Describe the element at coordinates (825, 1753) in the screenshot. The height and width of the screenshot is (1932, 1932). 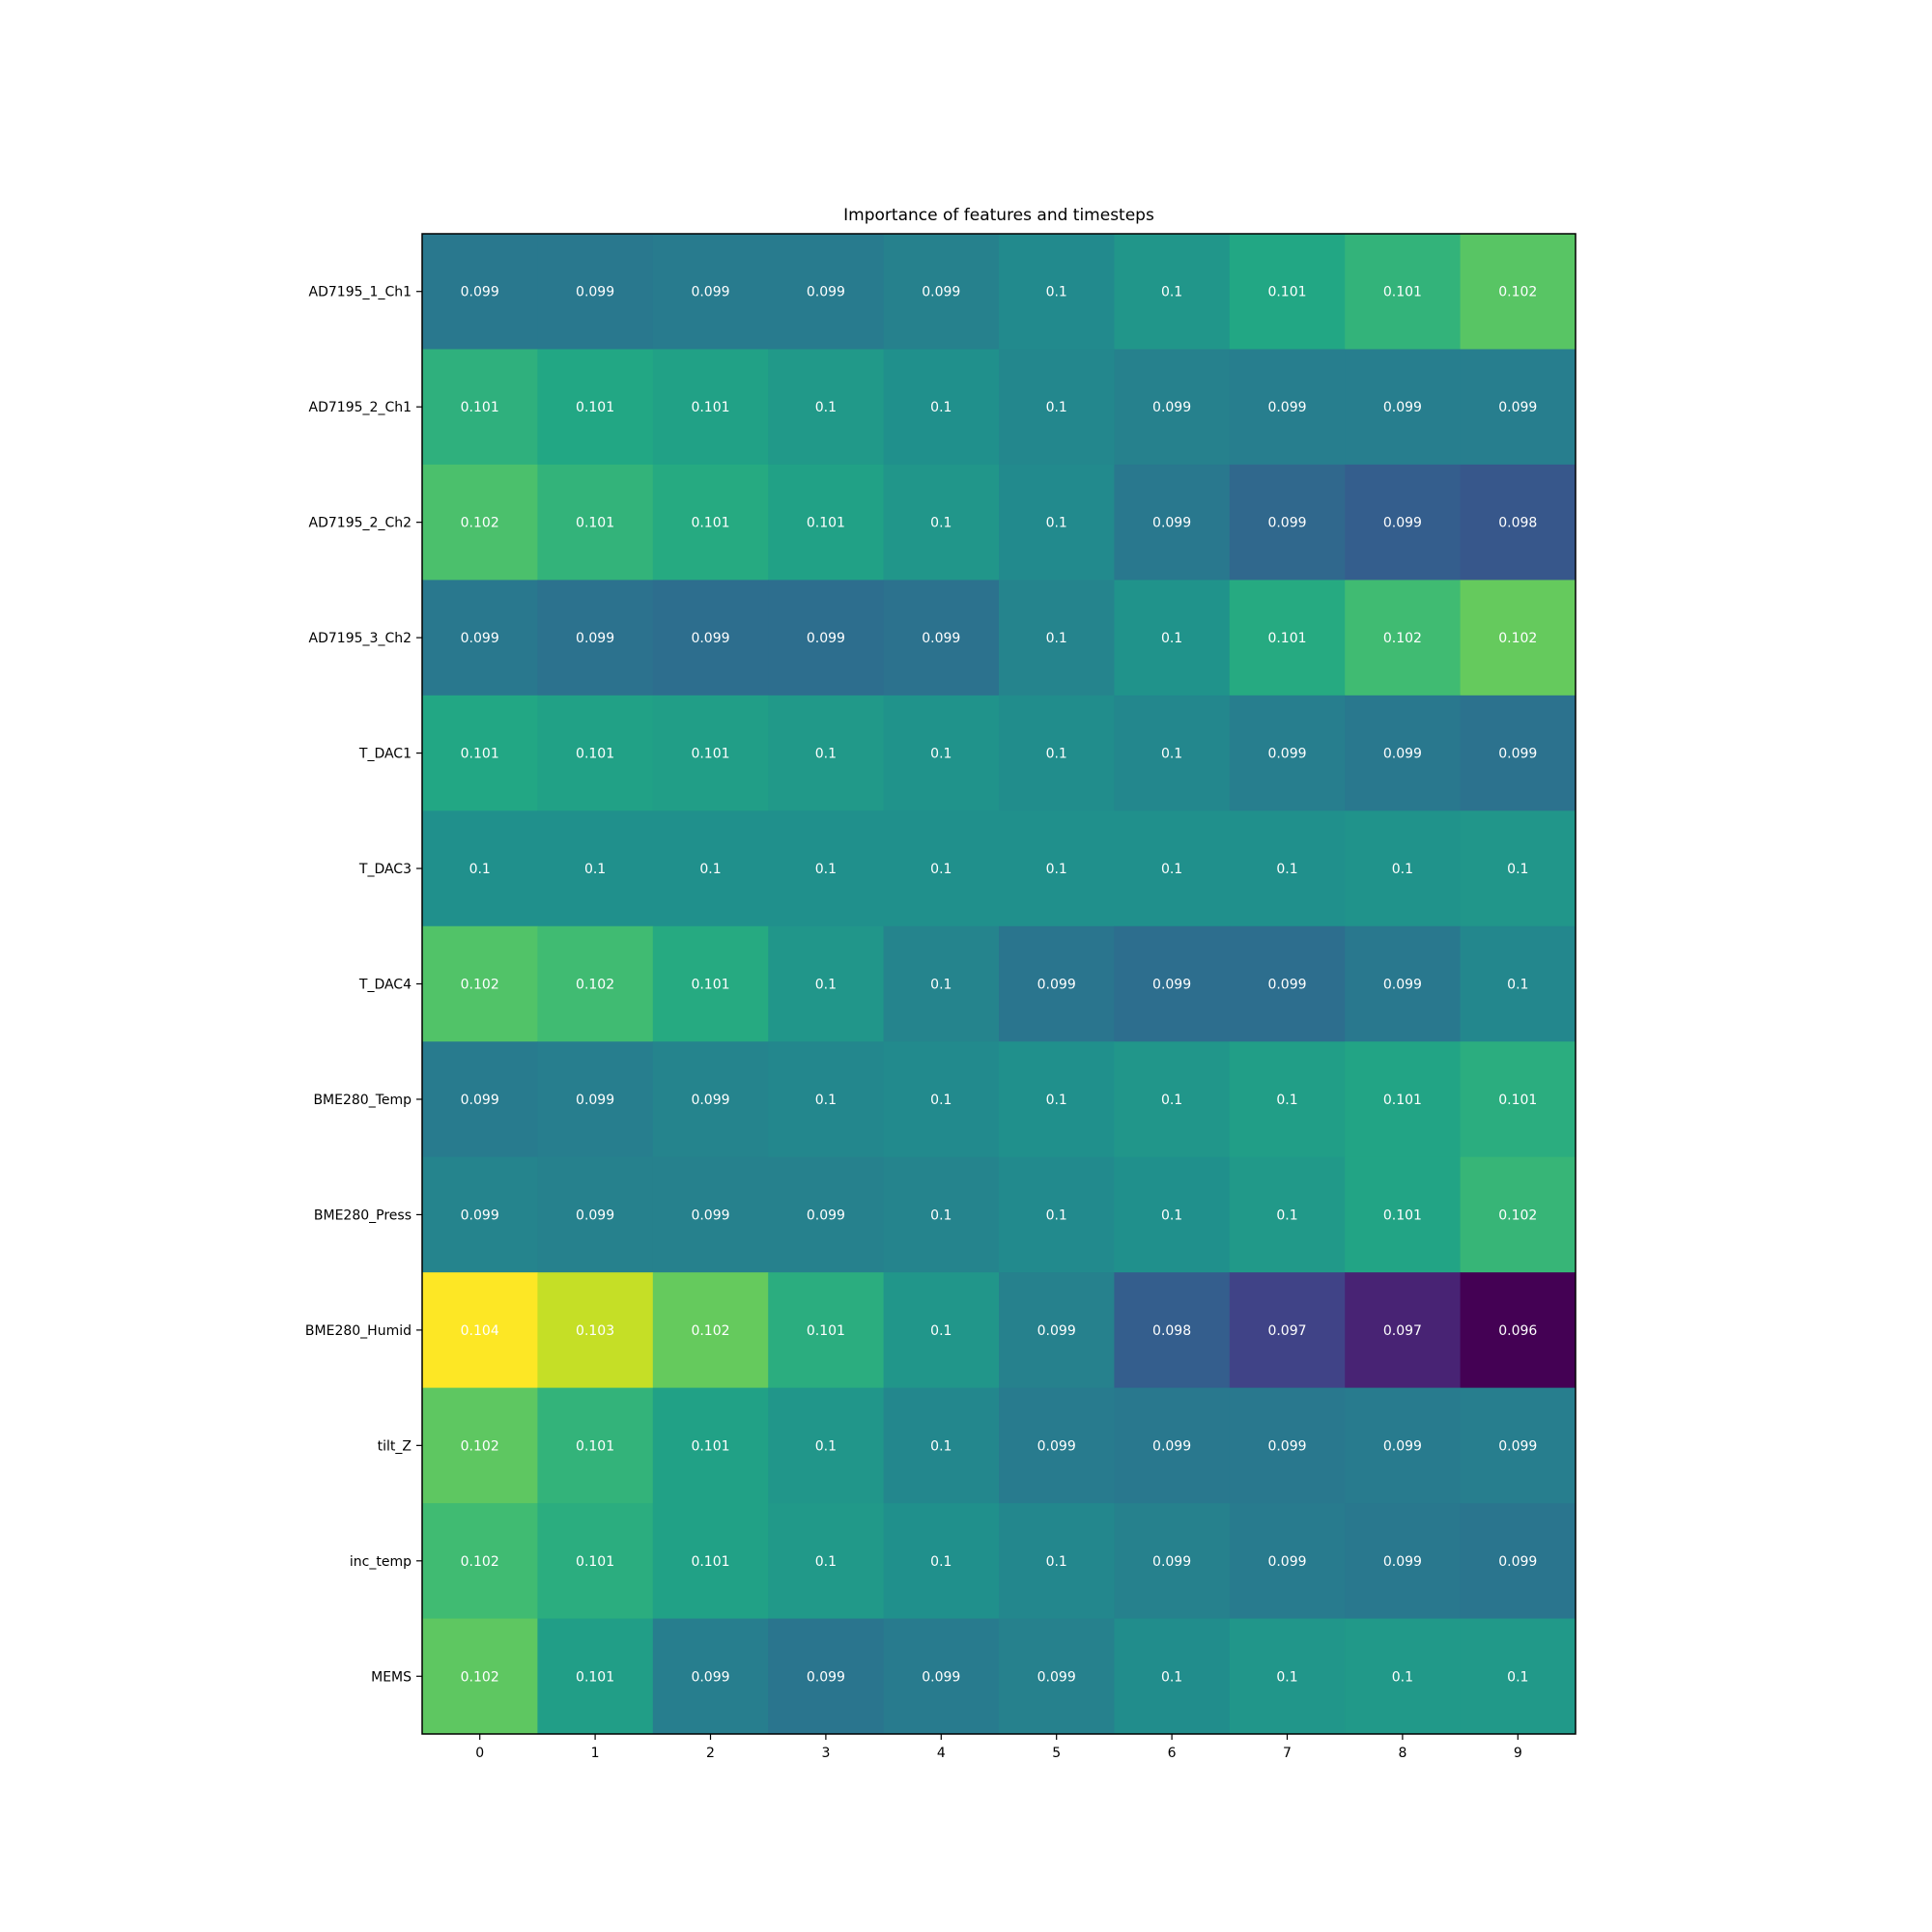
I see `x-tick-label: 3` at that location.